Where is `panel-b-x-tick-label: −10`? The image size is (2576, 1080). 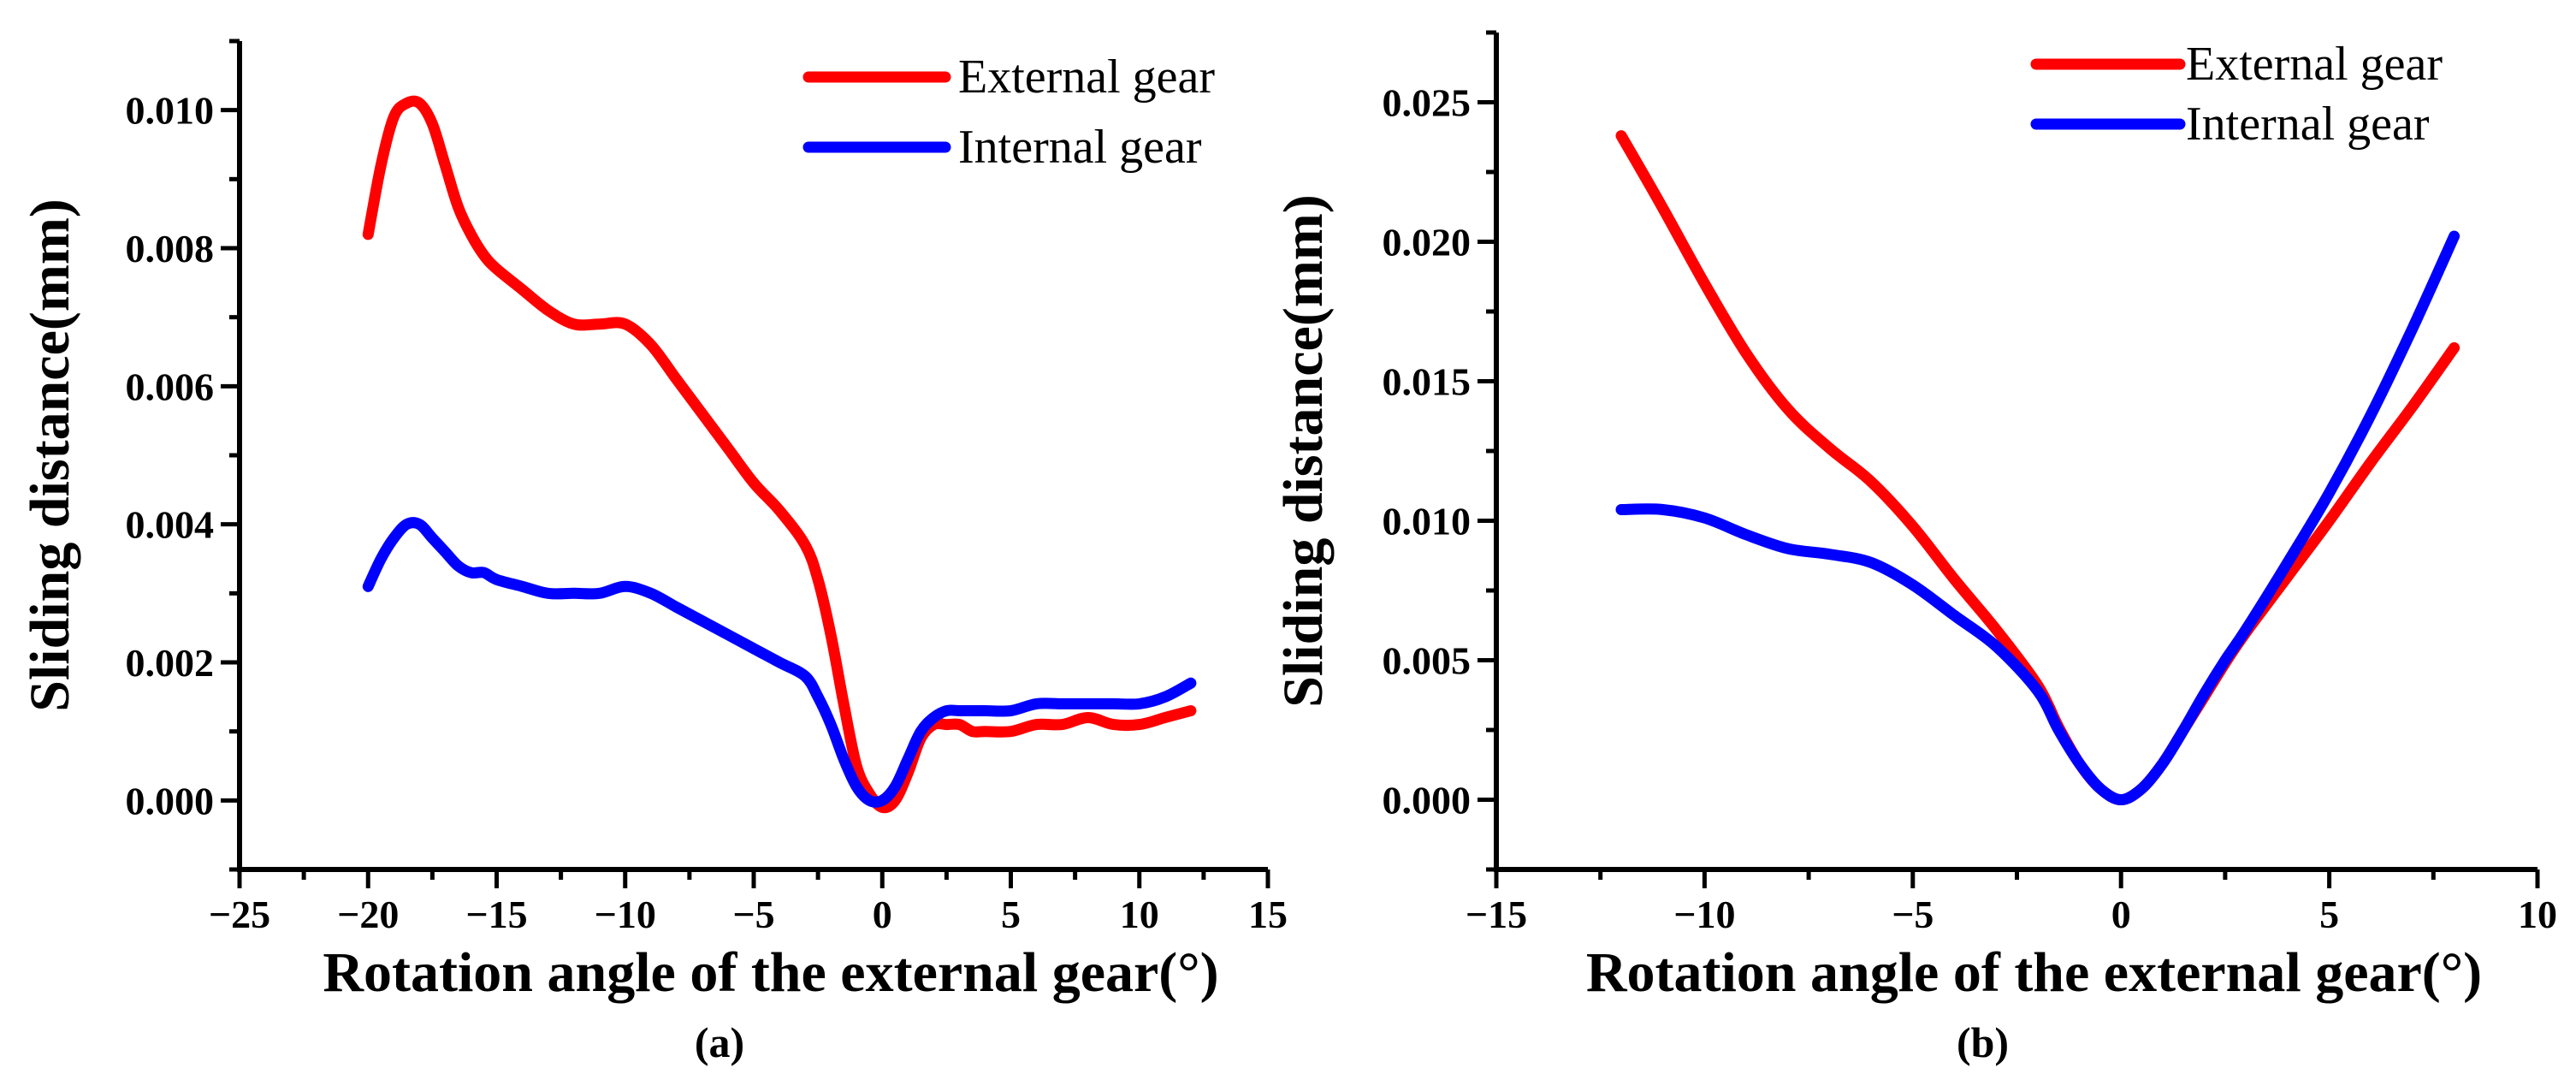 panel-b-x-tick-label: −10 is located at coordinates (1704, 914).